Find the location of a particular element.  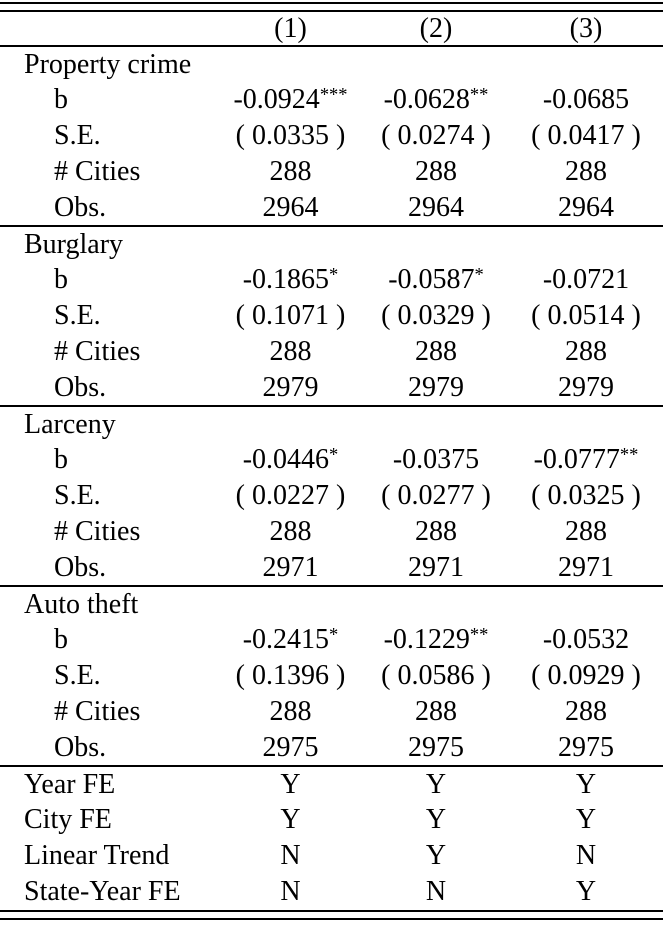

table-row: S.E. ( 0.1071 ) ( 0.0329 ) ( 0.0514 ) is located at coordinates (331, 316).